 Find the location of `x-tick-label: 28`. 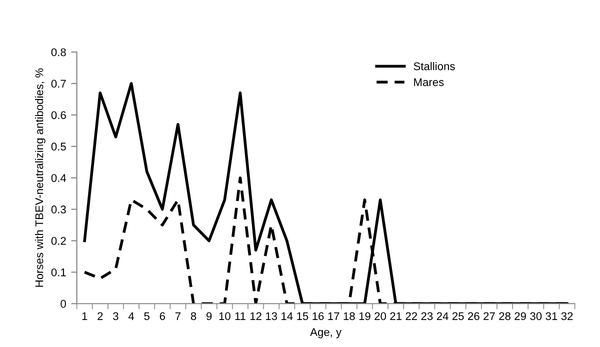

x-tick-label: 28 is located at coordinates (504, 316).